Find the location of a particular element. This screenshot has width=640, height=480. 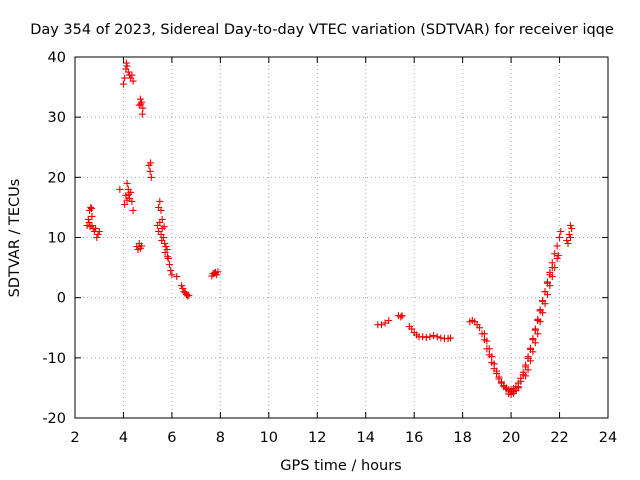

y-tick-label: 40 is located at coordinates (57, 58).